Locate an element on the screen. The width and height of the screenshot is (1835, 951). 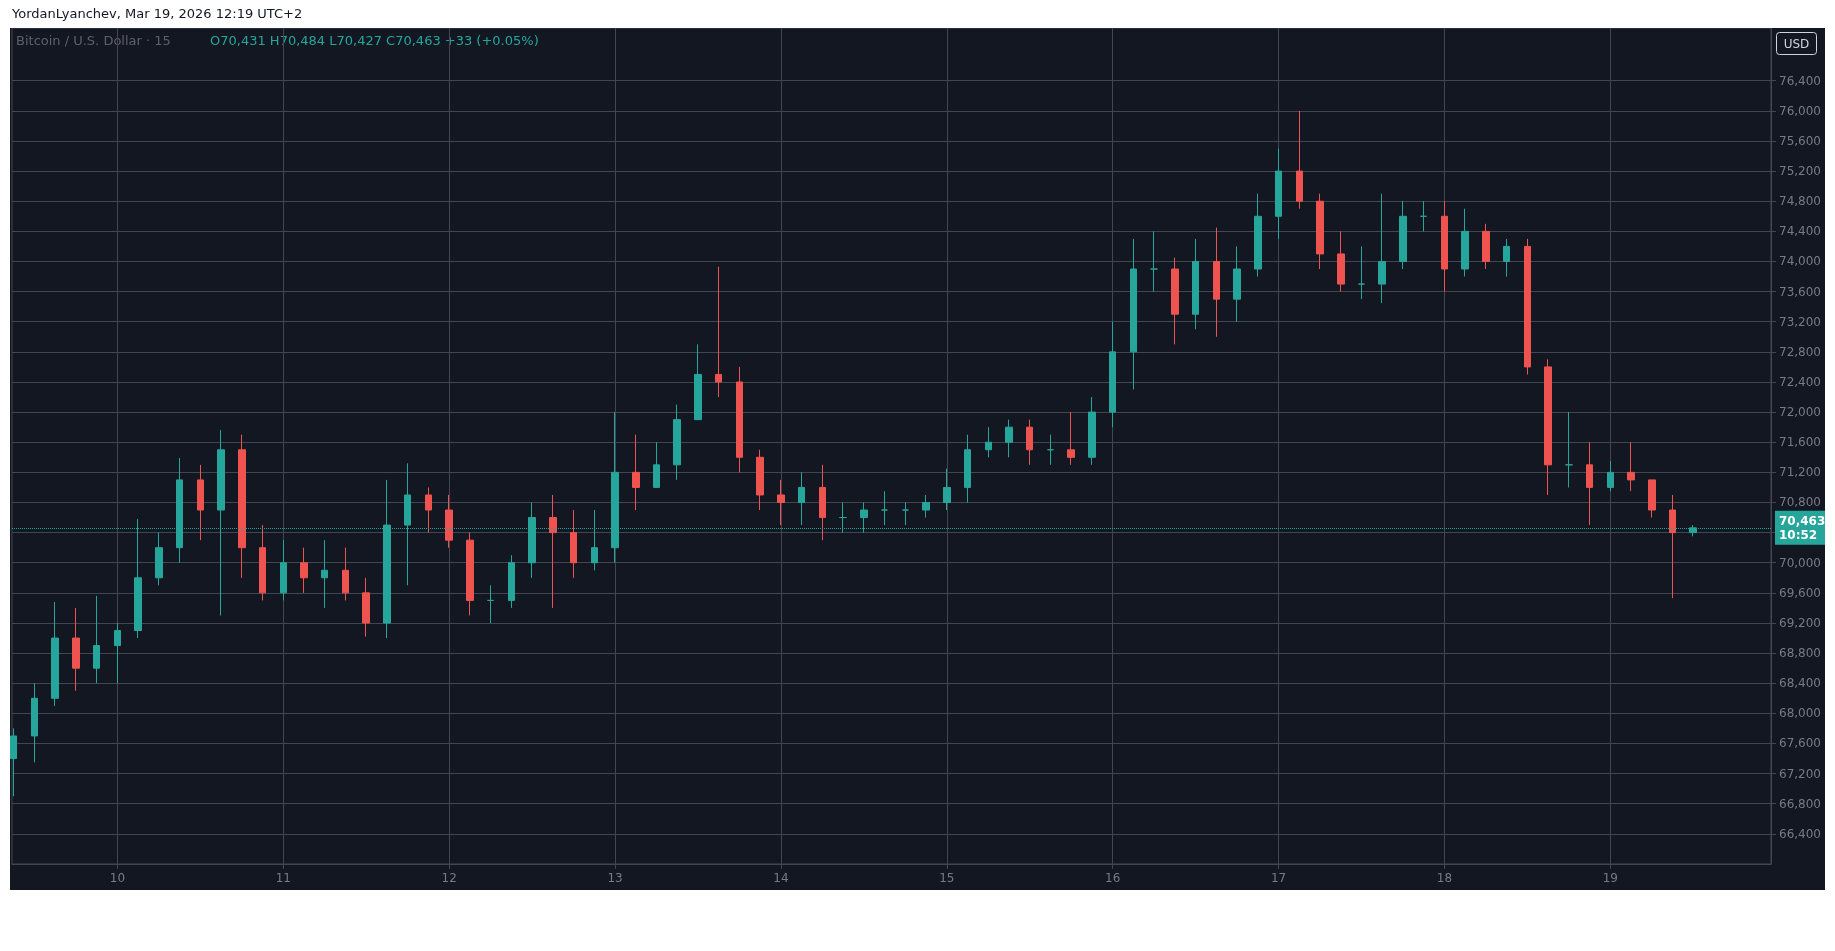
y-tick-label: 75,600 is located at coordinates (1800, 140).